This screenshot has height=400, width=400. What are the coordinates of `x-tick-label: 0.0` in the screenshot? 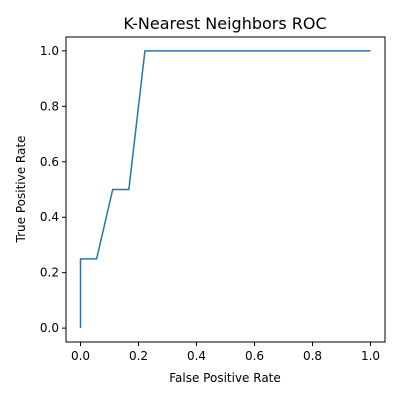 It's located at (80, 356).